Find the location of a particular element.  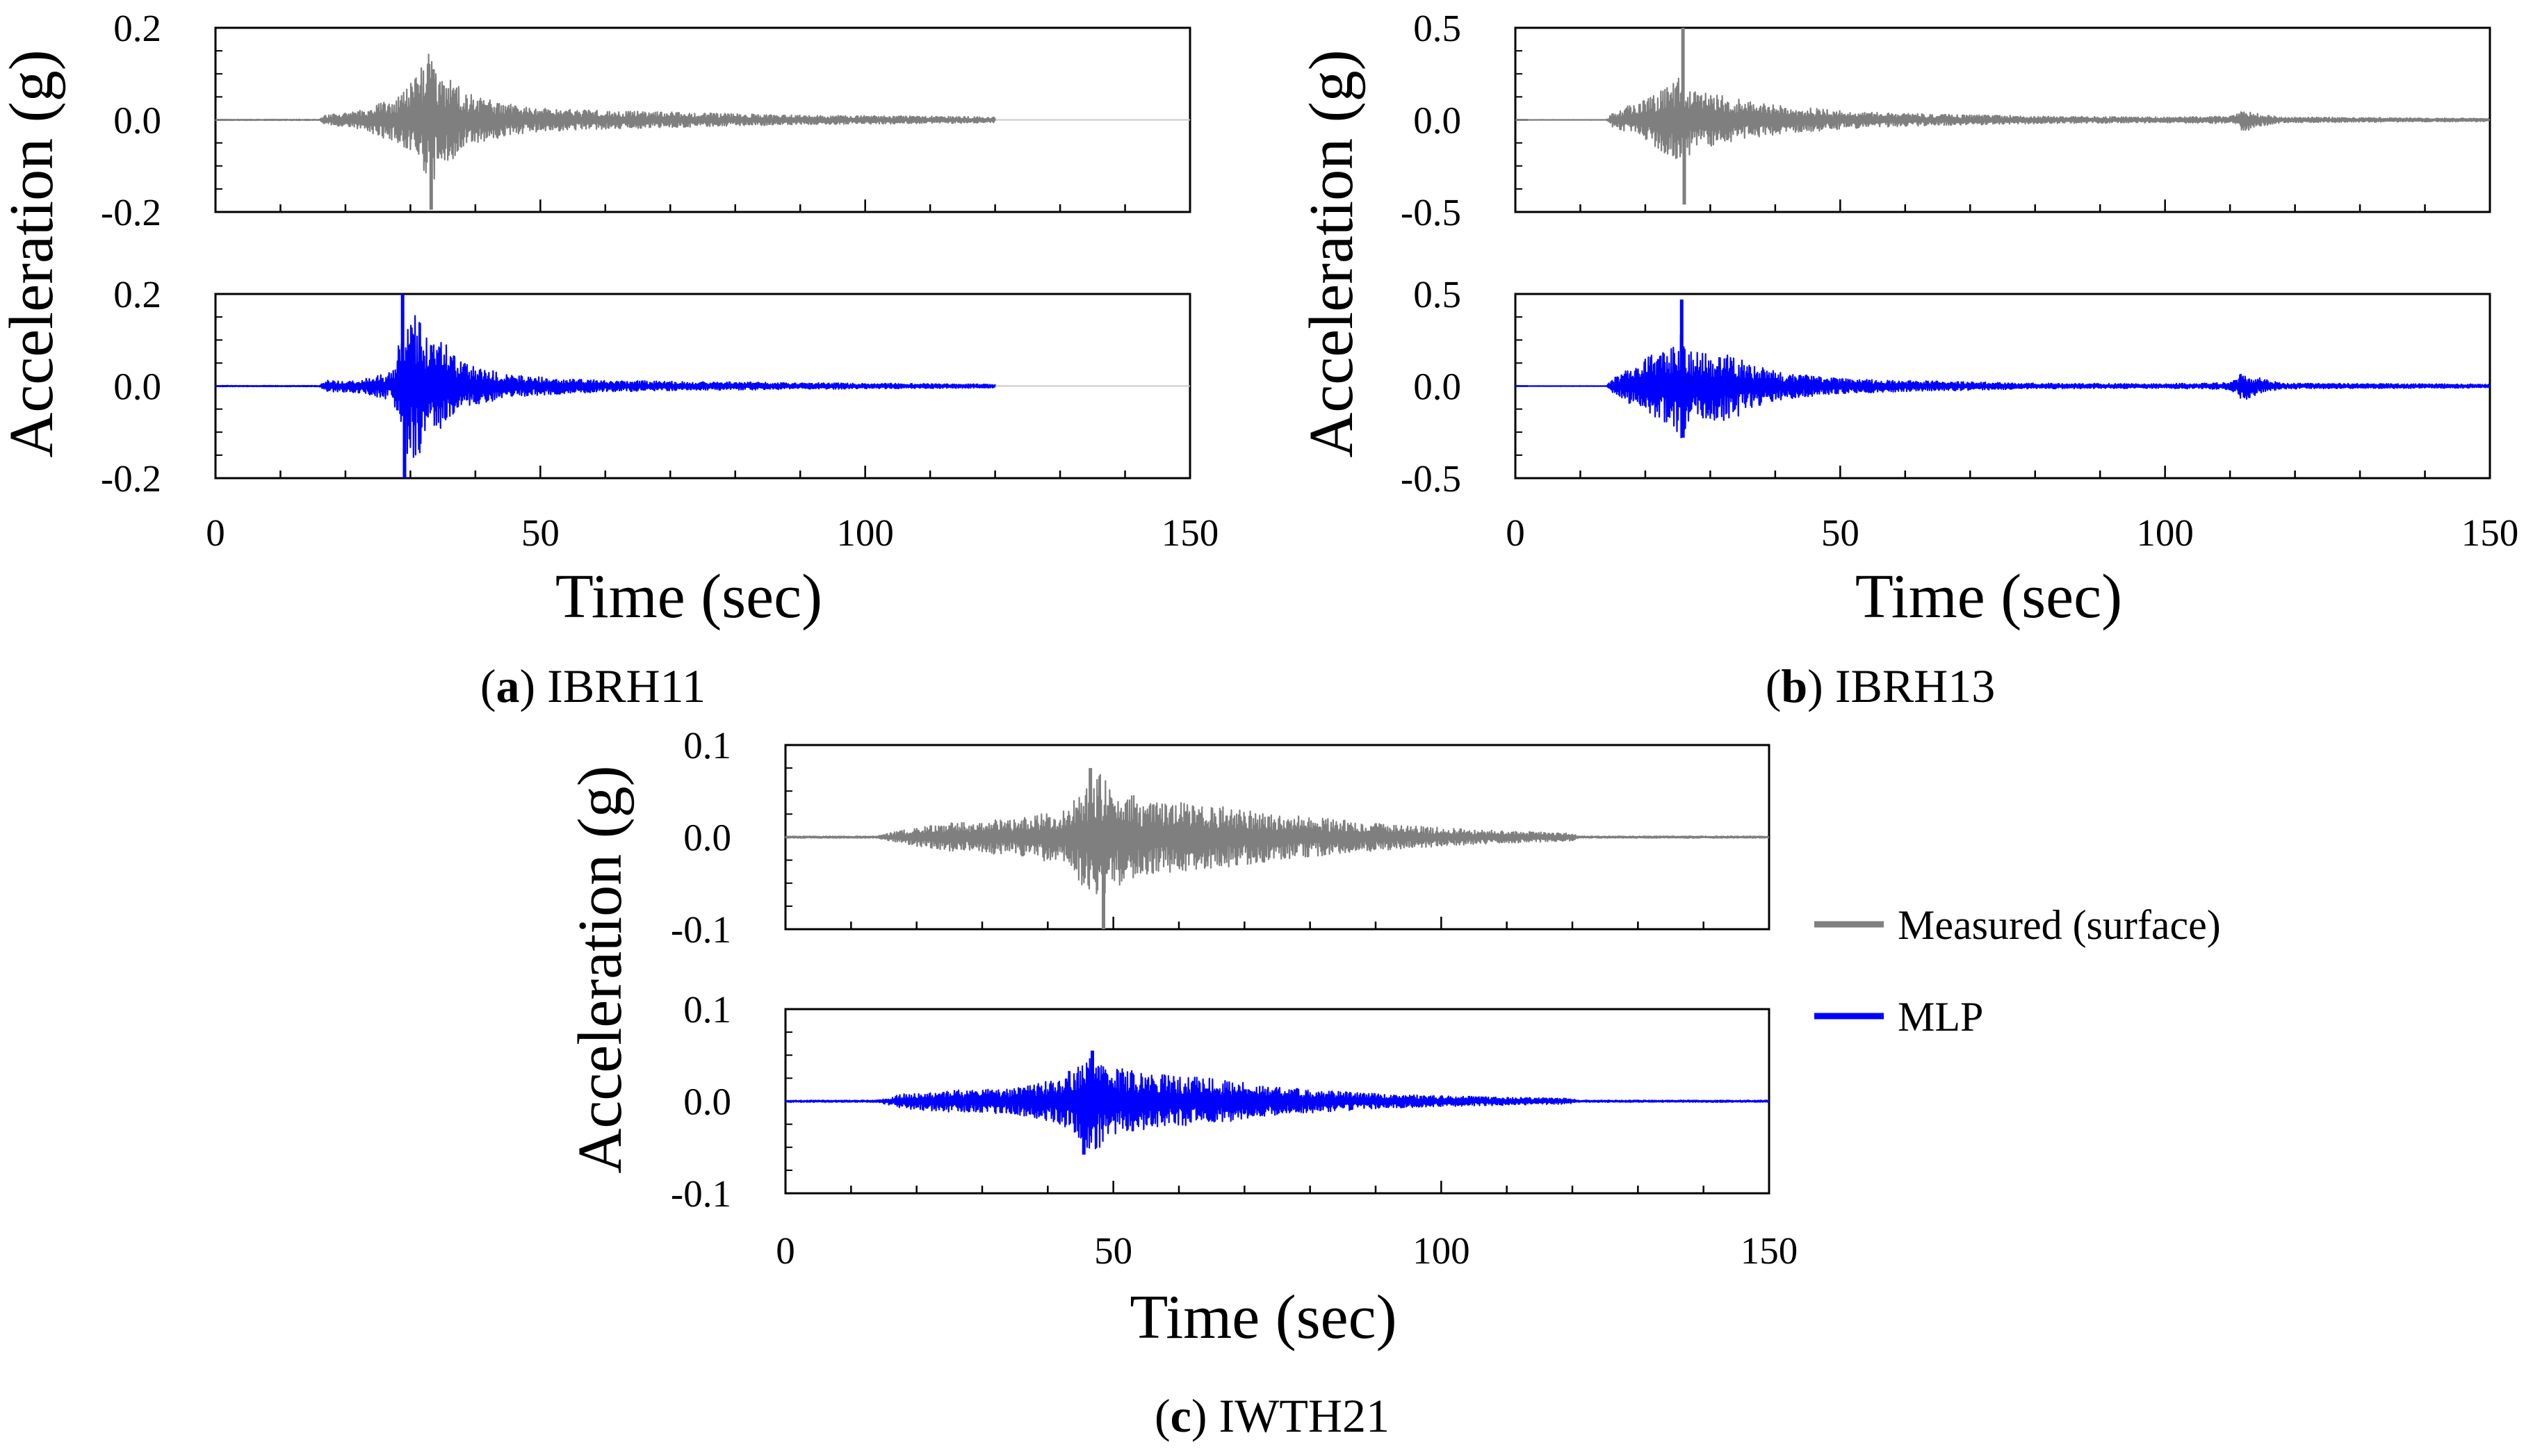

caption-b-station: IBRH13 is located at coordinates (1909, 686).